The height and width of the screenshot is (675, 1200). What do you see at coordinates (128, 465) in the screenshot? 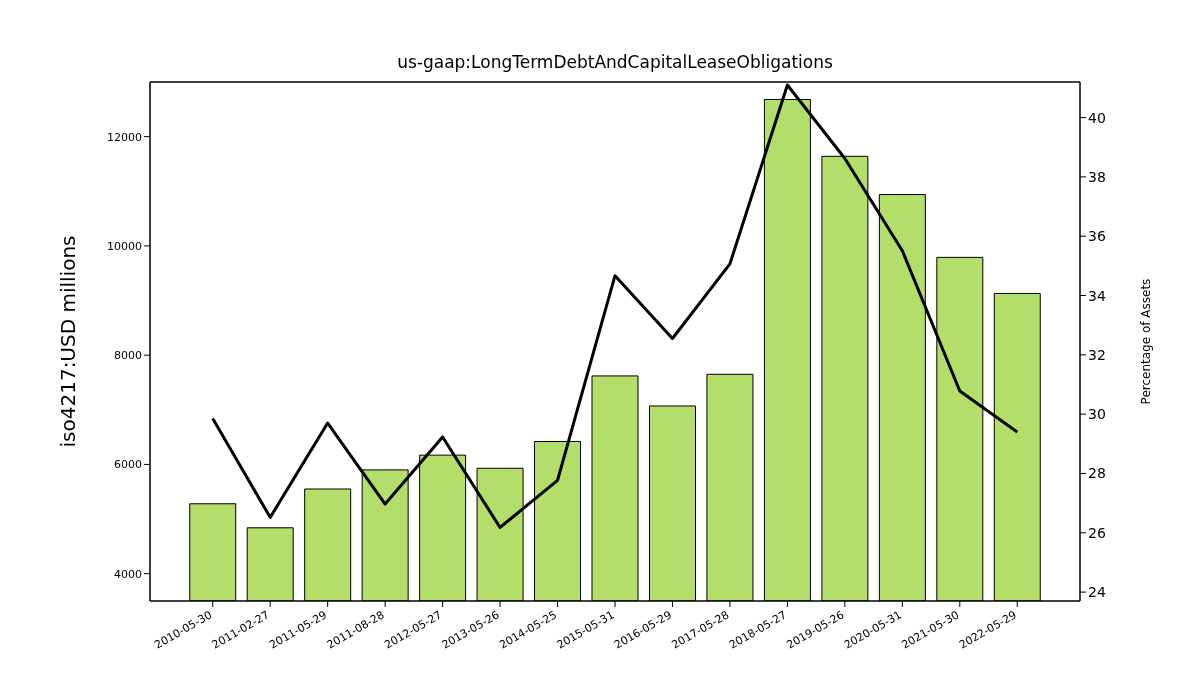
I see `y-tick-label: 6000` at bounding box center [128, 465].